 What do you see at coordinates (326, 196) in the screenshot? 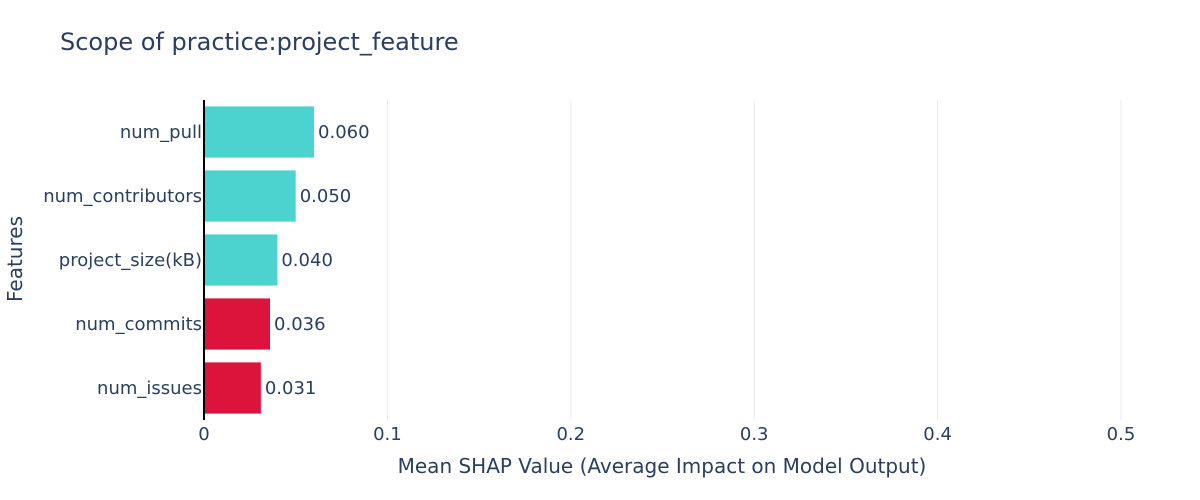
I see `bar-value-label: 0.050` at bounding box center [326, 196].